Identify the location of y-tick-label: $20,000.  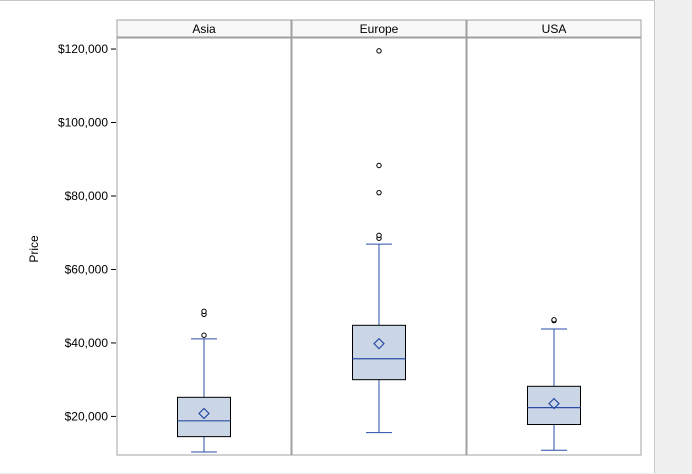
(87, 416).